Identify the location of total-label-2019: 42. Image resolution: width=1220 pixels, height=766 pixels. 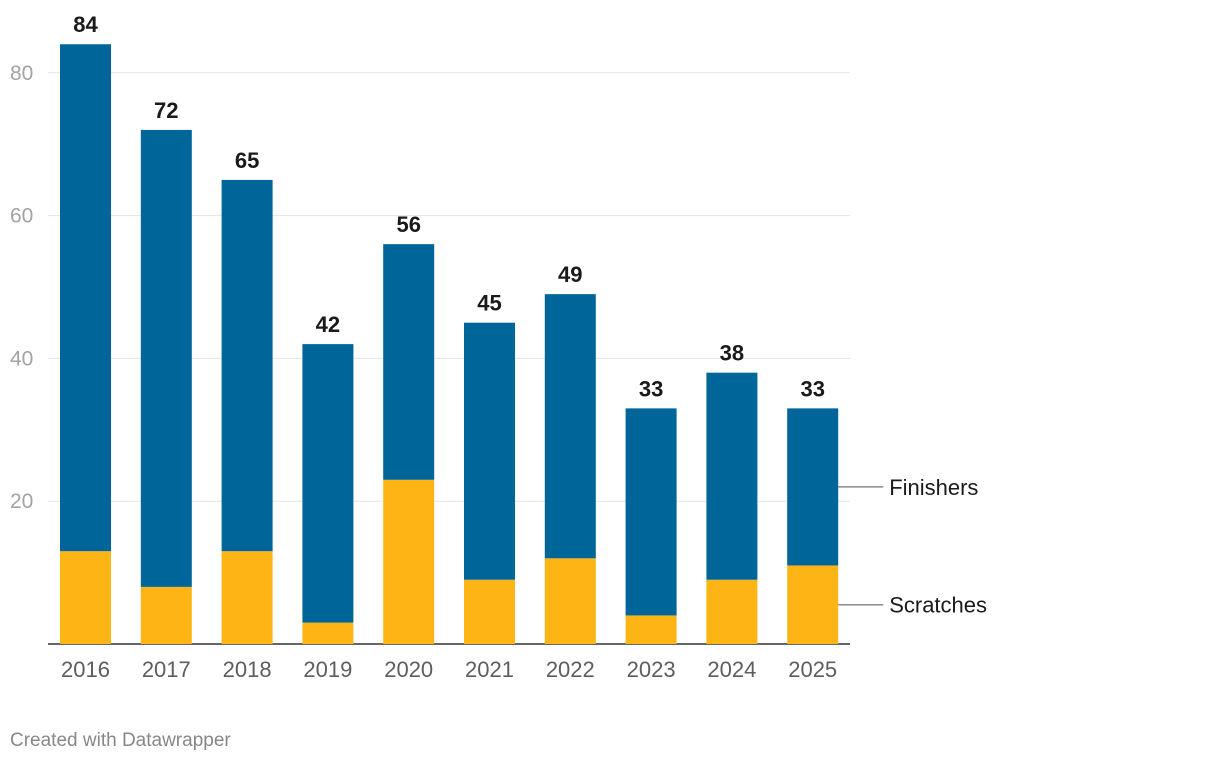
(328, 324).